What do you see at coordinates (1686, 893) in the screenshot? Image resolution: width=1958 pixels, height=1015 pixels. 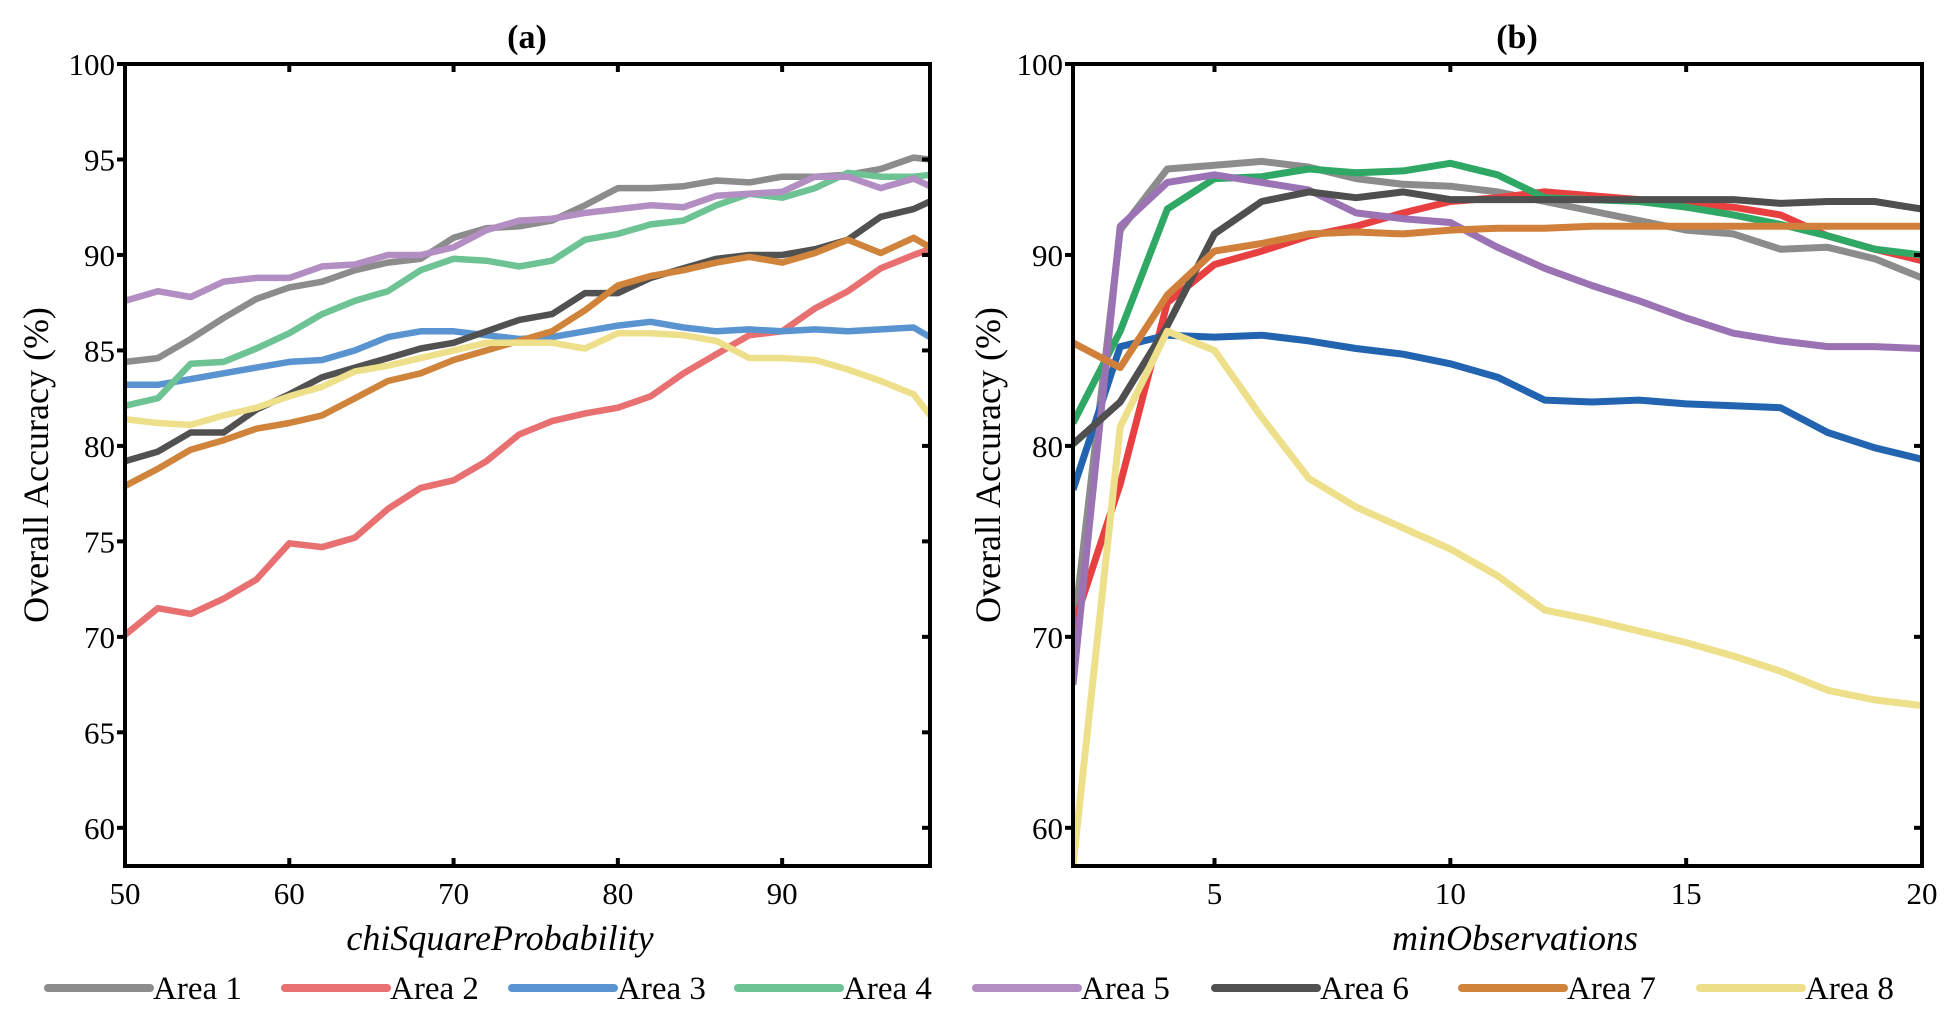 I see `x-tick-label: 15` at bounding box center [1686, 893].